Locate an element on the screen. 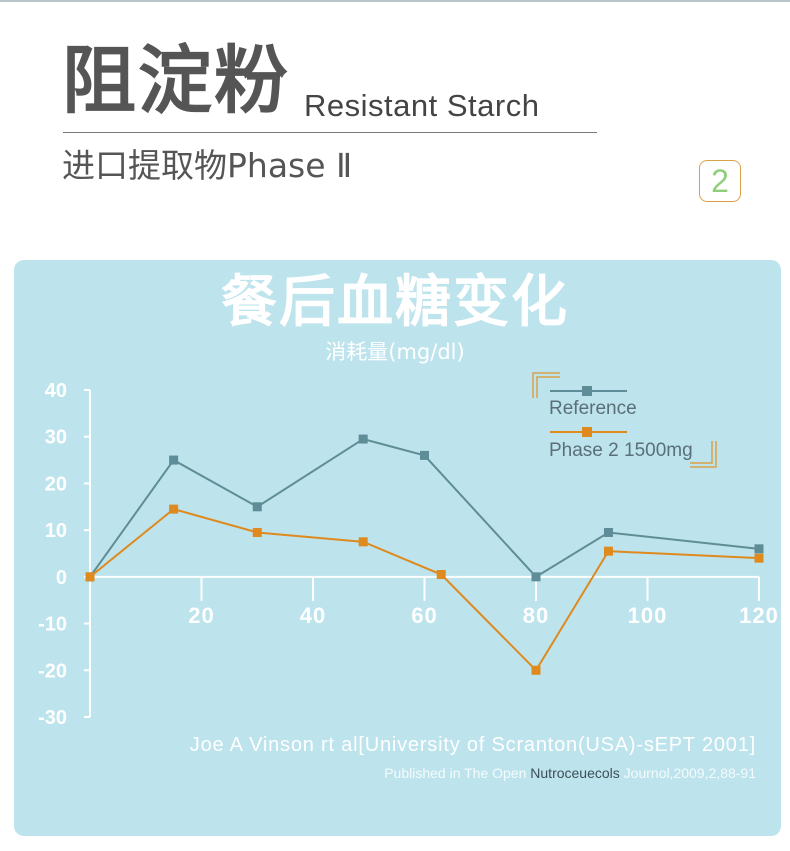 The width and height of the screenshot is (790, 851). top-border-line is located at coordinates (395, 1).